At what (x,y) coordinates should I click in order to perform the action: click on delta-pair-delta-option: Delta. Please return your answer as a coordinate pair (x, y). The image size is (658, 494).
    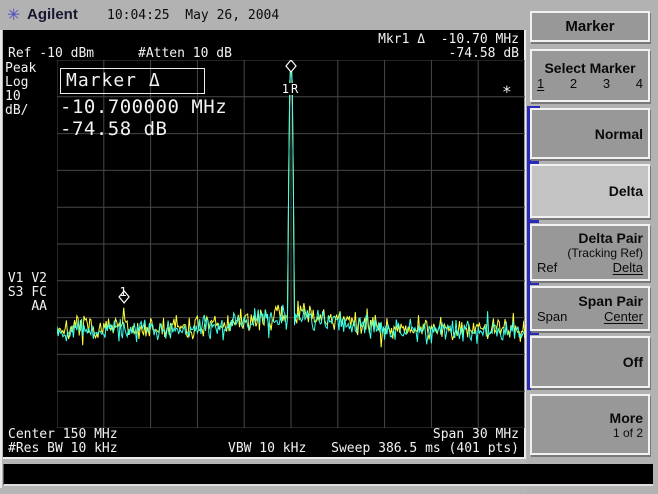
    Looking at the image, I should click on (627, 267).